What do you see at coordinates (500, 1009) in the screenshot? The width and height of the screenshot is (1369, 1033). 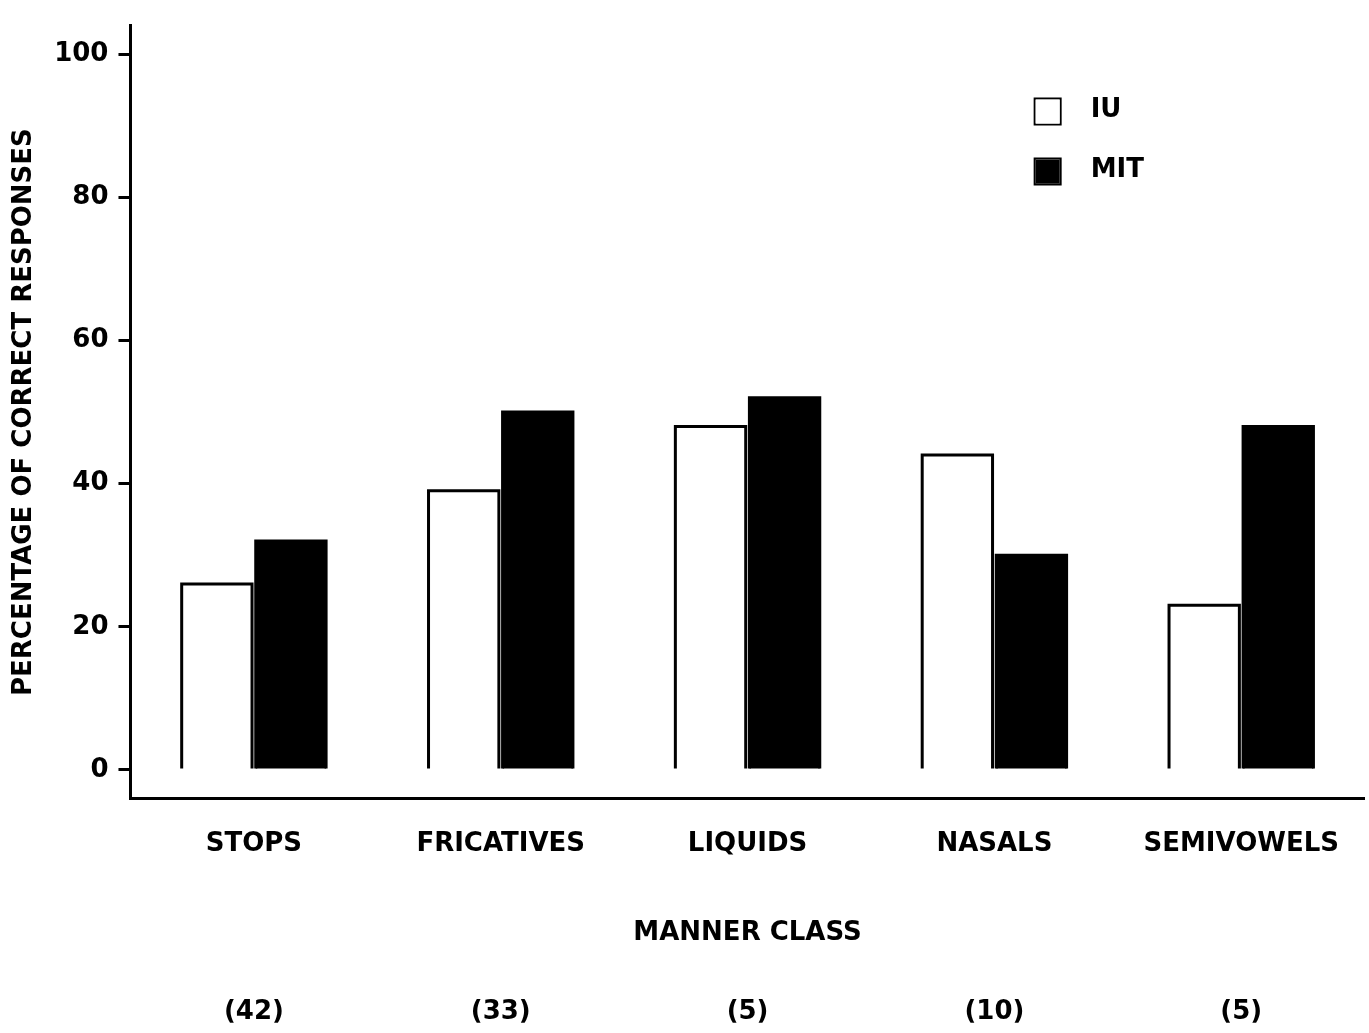 I see `text: (33)` at bounding box center [500, 1009].